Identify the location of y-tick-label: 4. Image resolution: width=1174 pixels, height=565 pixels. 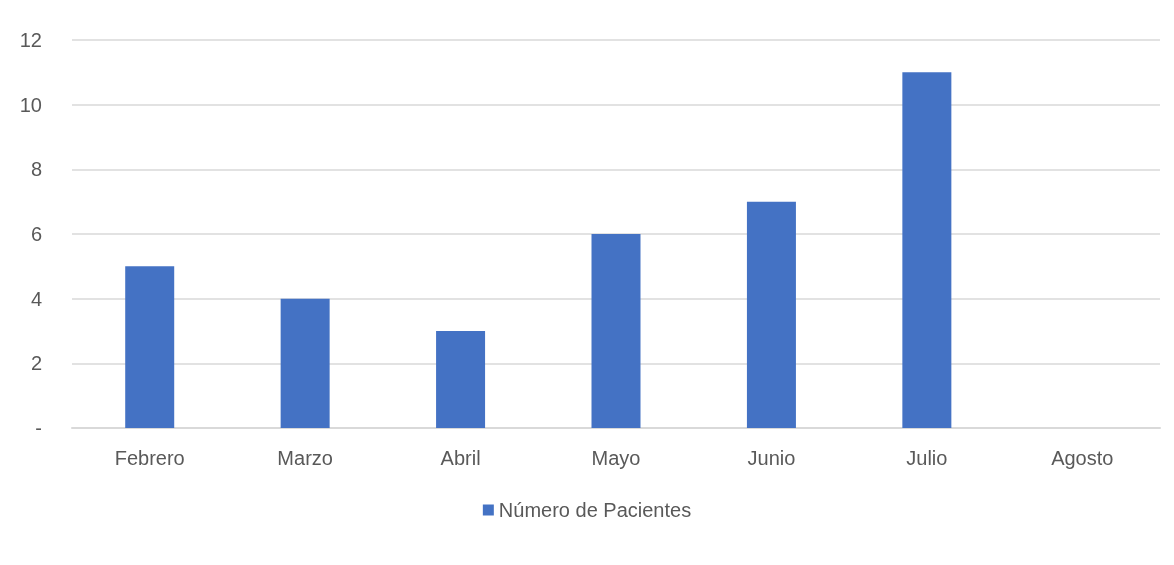
(36, 298).